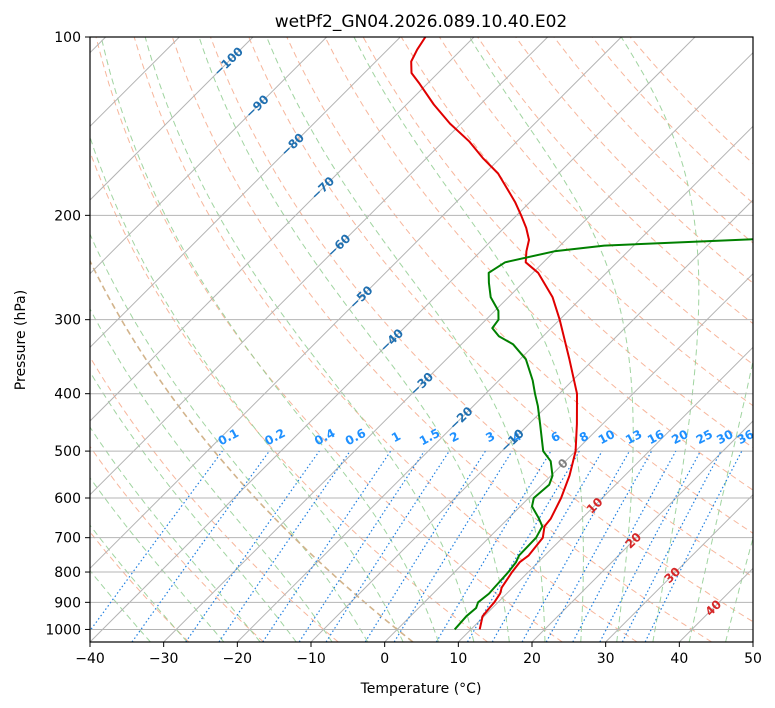  I want to click on y-tick-label: 600, so click(67, 499).